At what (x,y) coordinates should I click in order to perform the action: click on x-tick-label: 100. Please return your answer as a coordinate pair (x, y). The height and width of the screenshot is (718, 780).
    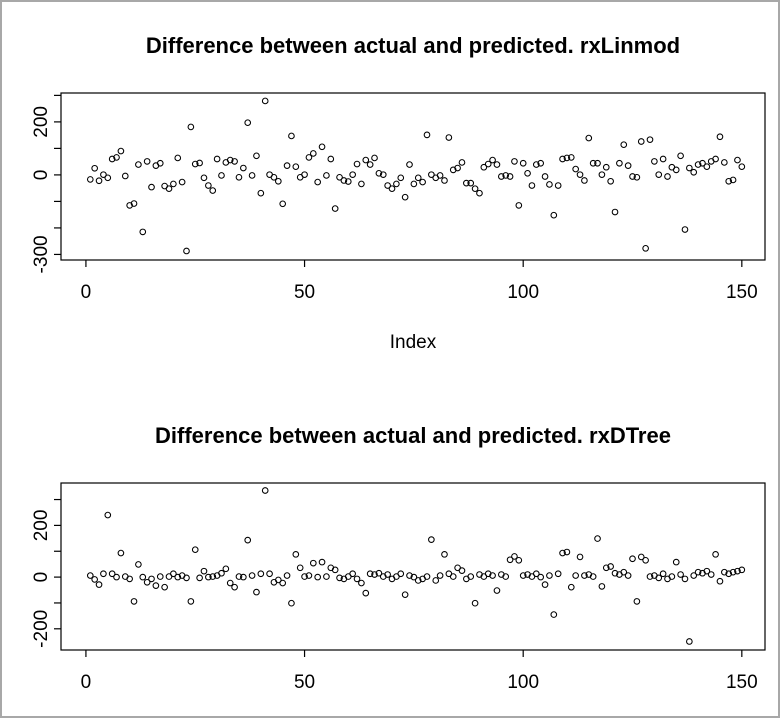
    Looking at the image, I should click on (523, 682).